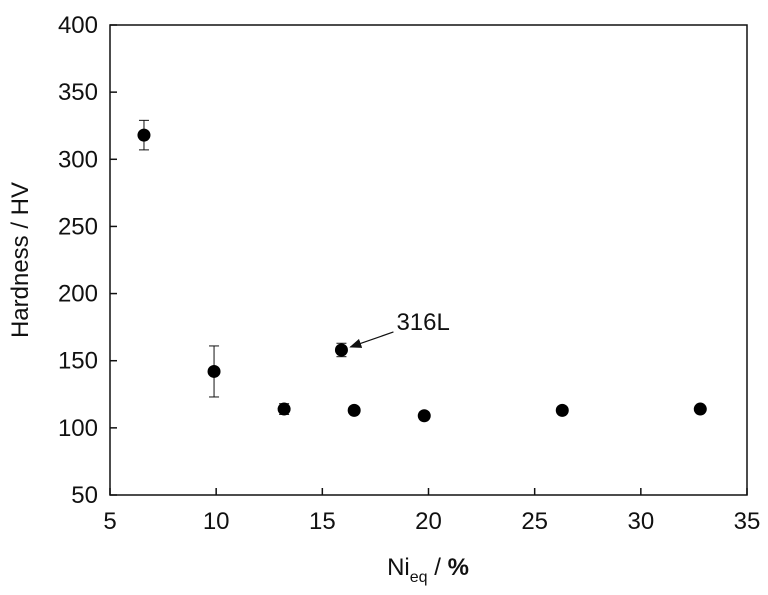 This screenshot has width=768, height=595. Describe the element at coordinates (398, 567) in the screenshot. I see `x-axis-label-main: Ni` at that location.